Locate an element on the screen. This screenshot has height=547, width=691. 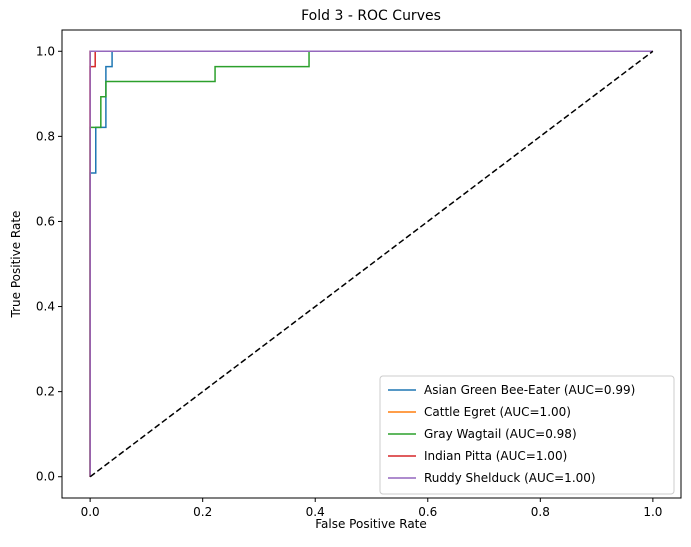
y-tick-label: 0.0 is located at coordinates (45, 477).